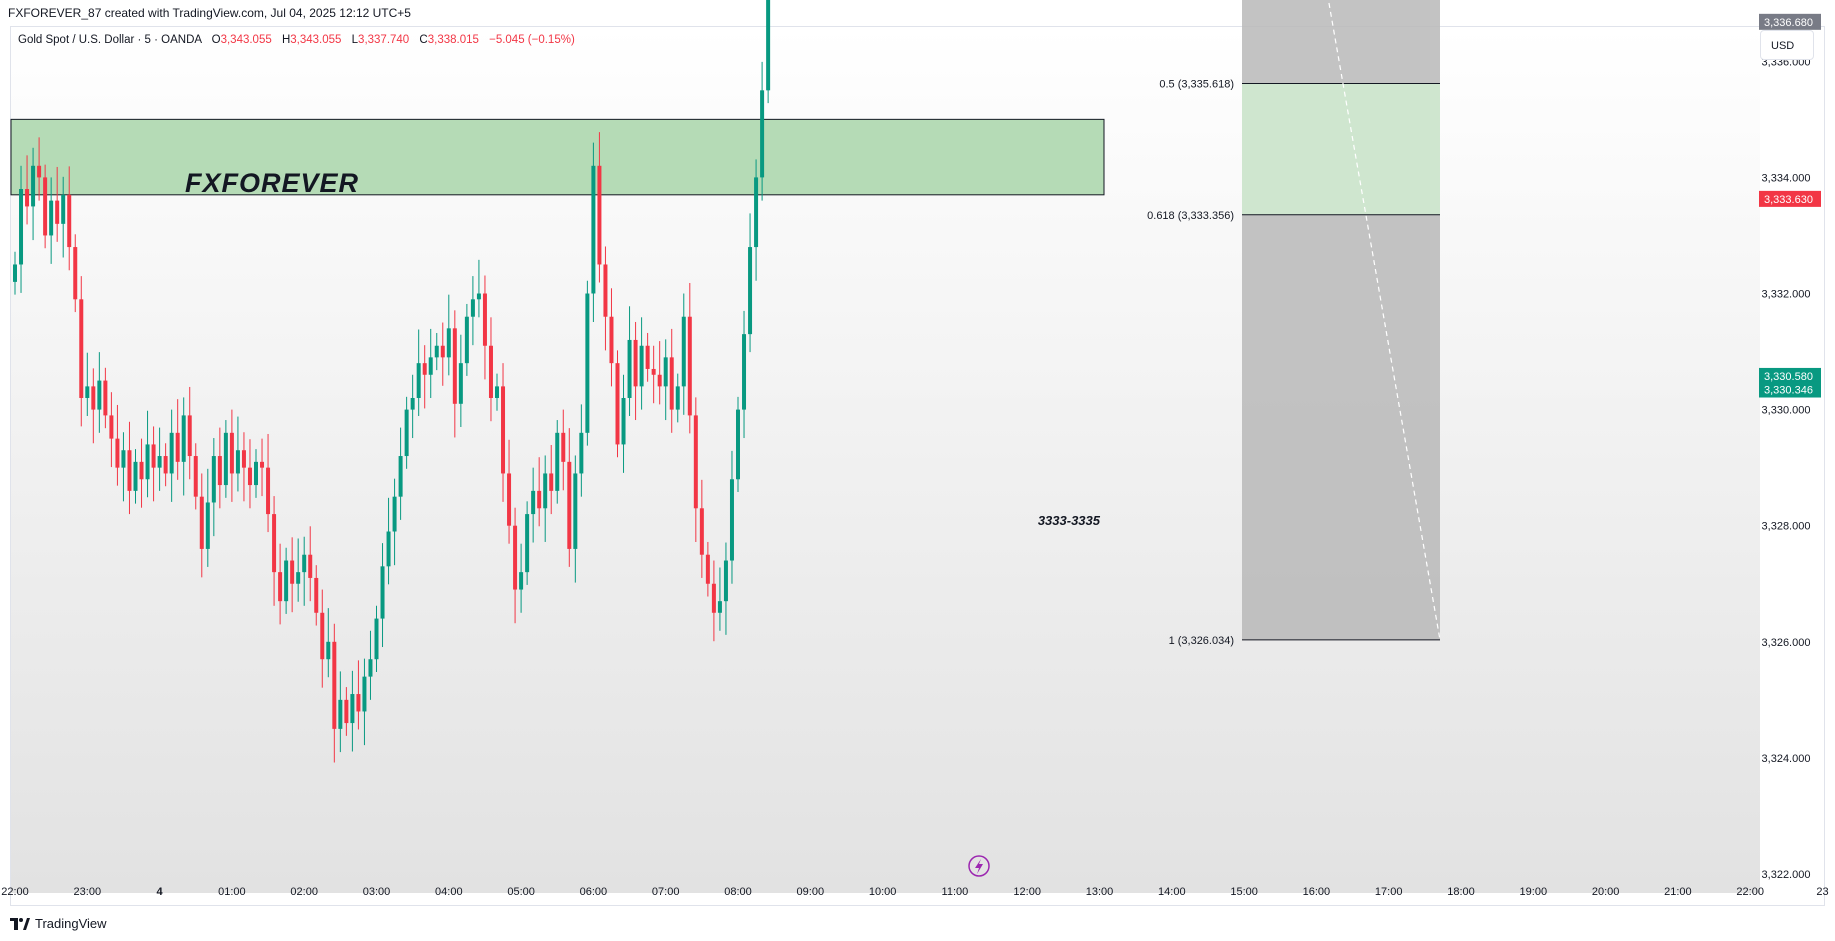  I want to click on price-tag-label: 3,330.580, so click(1788, 377).